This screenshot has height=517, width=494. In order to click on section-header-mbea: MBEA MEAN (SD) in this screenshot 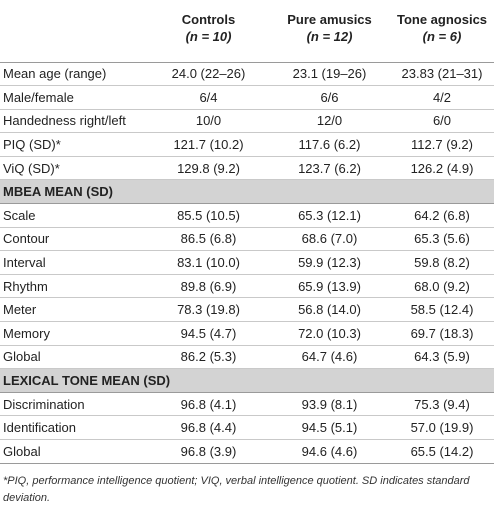, I will do `click(247, 192)`.